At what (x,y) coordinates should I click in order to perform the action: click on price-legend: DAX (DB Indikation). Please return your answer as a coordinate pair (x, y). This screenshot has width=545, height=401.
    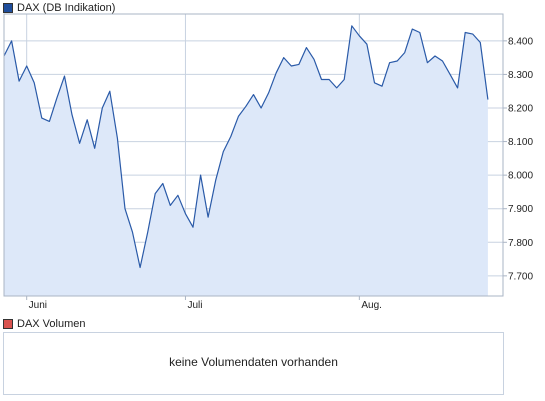
    Looking at the image, I should click on (59, 8).